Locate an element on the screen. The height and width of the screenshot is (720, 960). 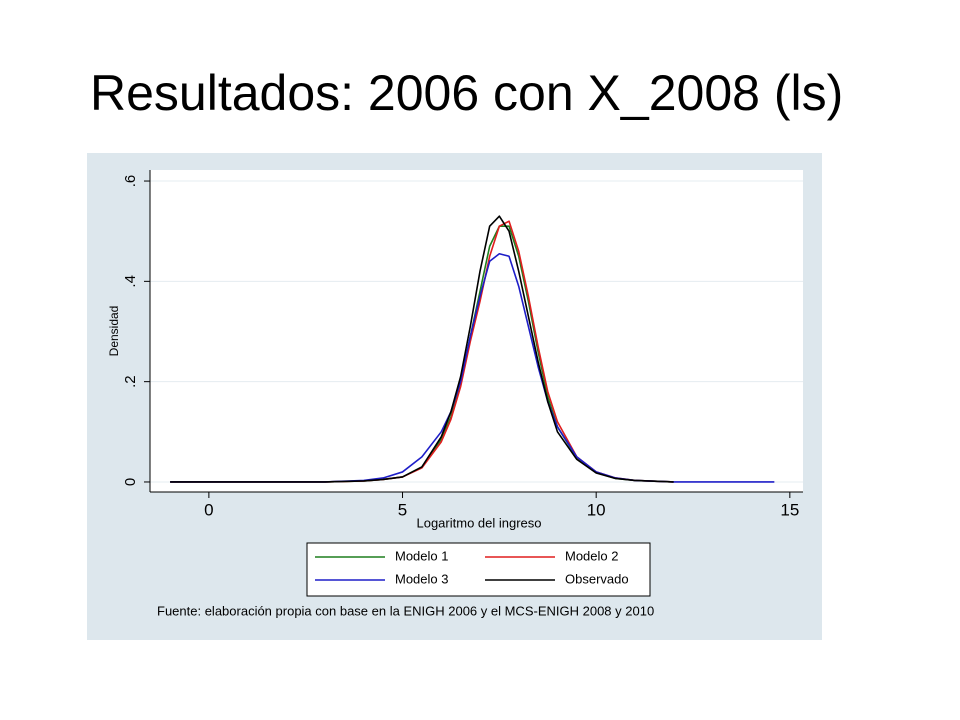
slide-title: Resultados: 2006 con X_2008 (ls) is located at coordinates (466, 93).